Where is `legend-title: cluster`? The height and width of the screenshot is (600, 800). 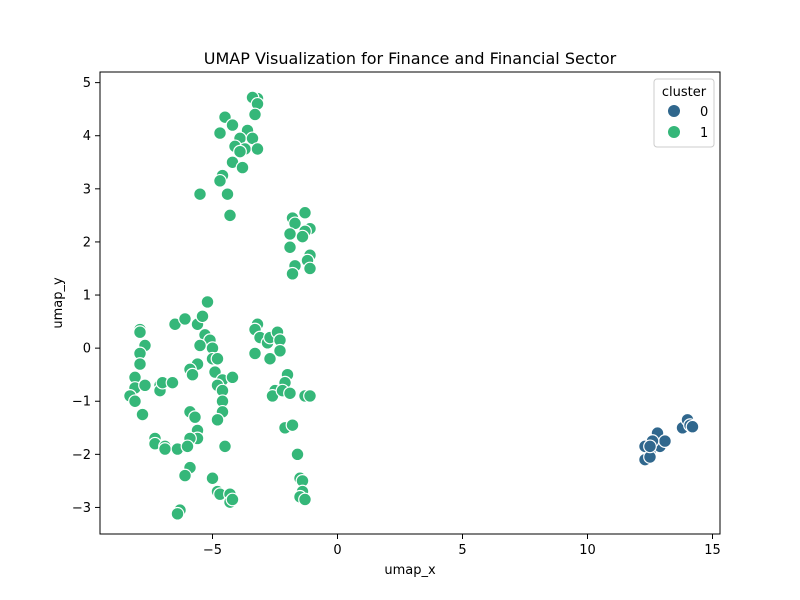
legend-title: cluster is located at coordinates (684, 92).